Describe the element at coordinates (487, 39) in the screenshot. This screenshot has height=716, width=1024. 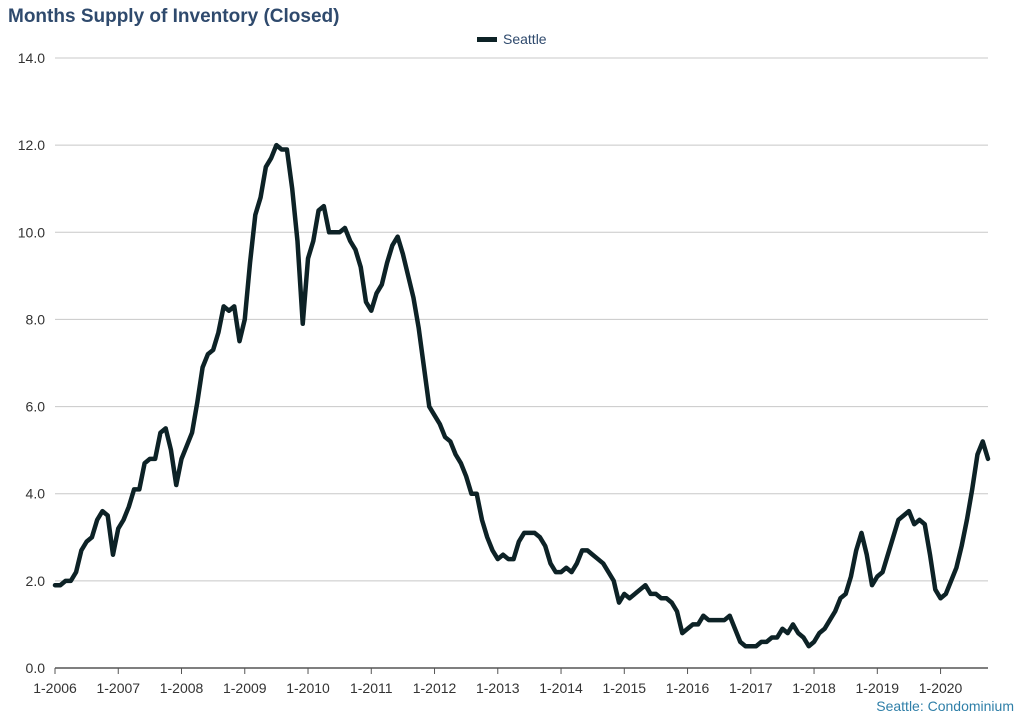
I see `legend-swatch` at that location.